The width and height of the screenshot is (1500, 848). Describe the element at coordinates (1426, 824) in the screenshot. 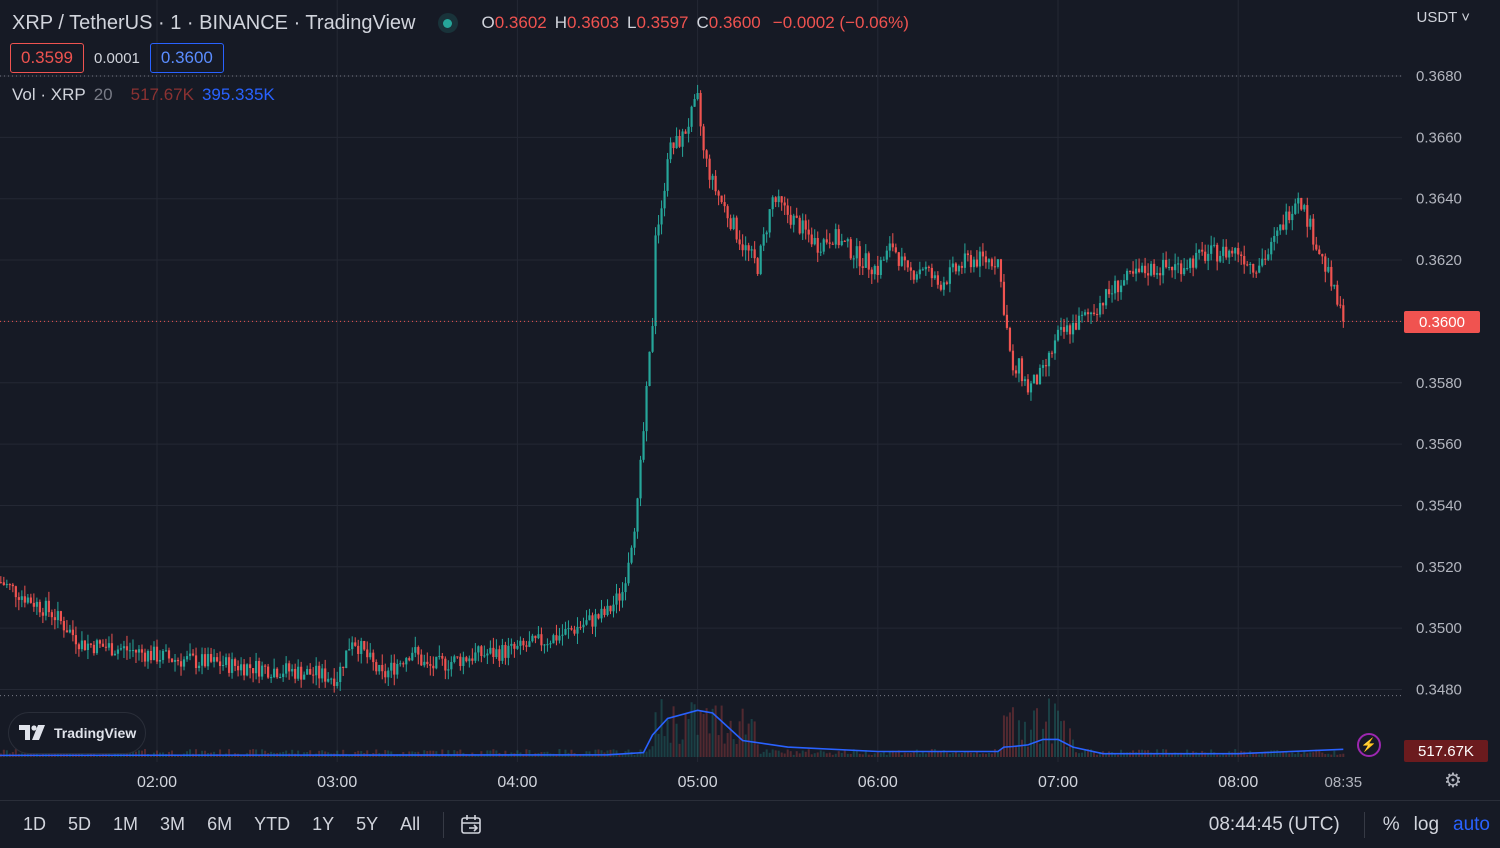

I see `log-scale-button: log` at that location.